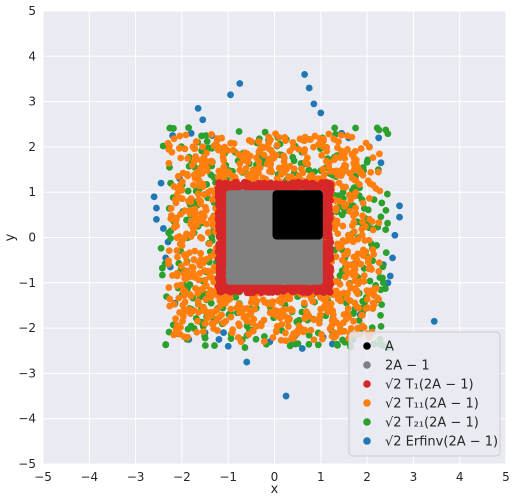  I want to click on y-tick-label: −1, so click(27, 283).